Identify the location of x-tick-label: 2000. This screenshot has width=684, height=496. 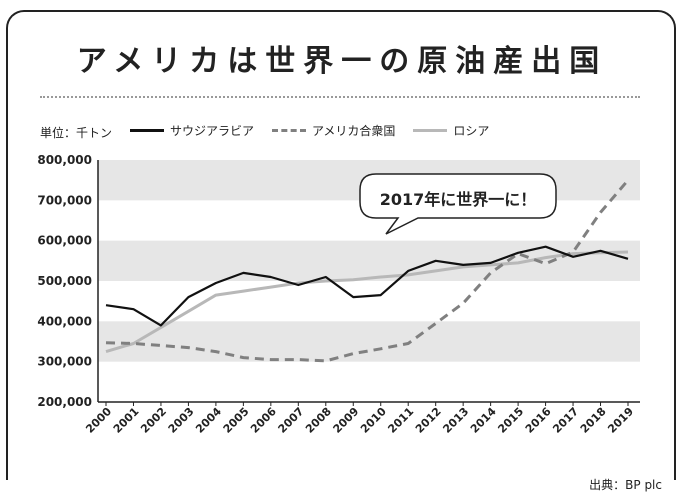
(98, 420).